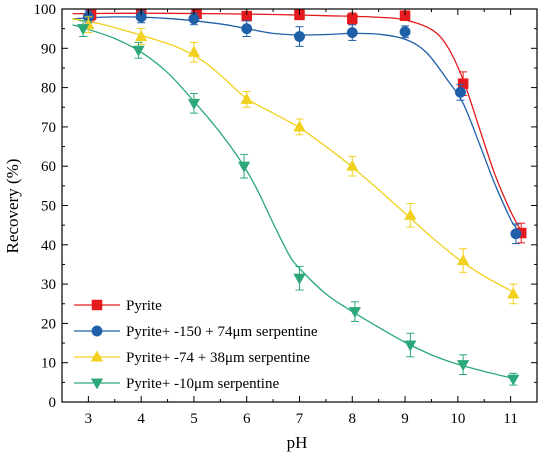 Image resolution: width=550 pixels, height=462 pixels. What do you see at coordinates (300, 419) in the screenshot?
I see `x-tick-label-7: 7` at bounding box center [300, 419].